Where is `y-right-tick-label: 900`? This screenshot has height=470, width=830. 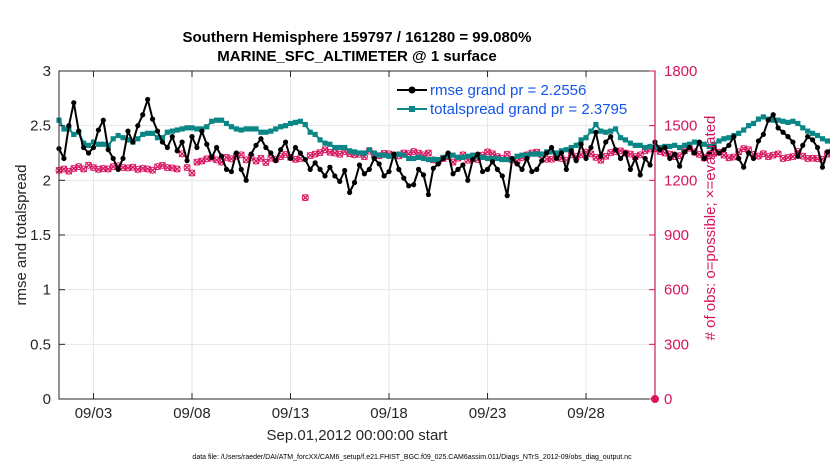
y-right-tick-label: 900 is located at coordinates (676, 235).